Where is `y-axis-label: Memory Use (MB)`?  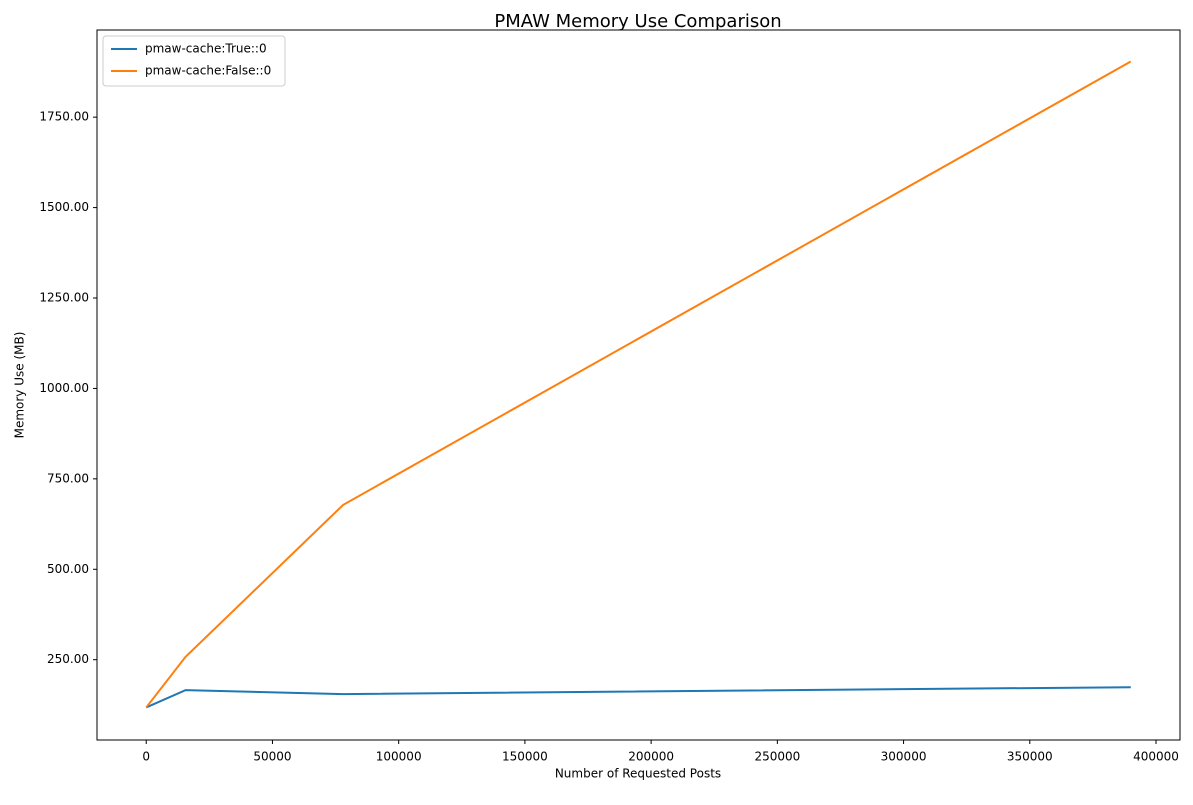
y-axis-label: Memory Use (MB) is located at coordinates (20, 385).